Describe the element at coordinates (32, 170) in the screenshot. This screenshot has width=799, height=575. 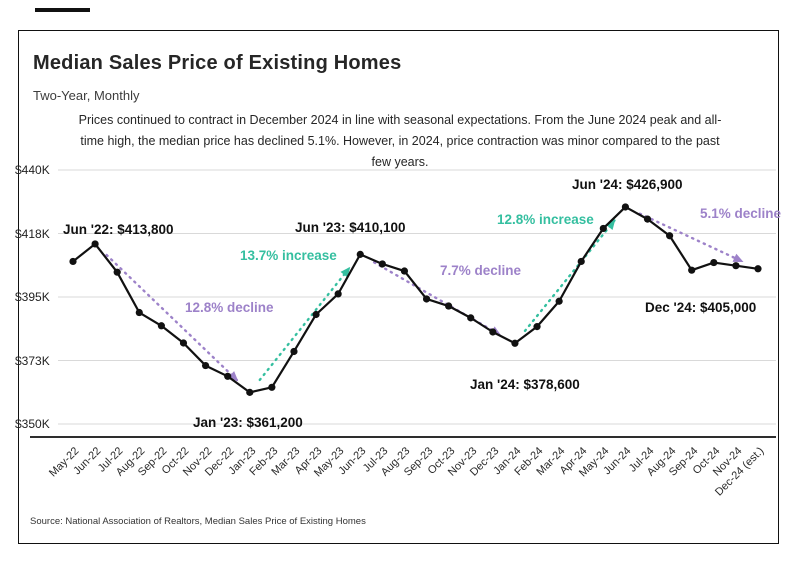
I see `y-tick-label: $440K` at that location.